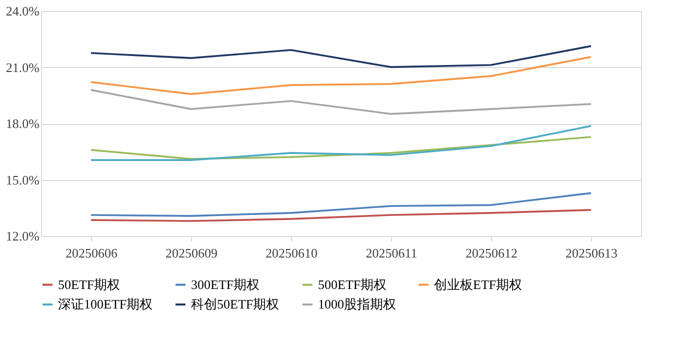  What do you see at coordinates (23, 67) in the screenshot?
I see `y-tick-label: 21.0%` at bounding box center [23, 67].